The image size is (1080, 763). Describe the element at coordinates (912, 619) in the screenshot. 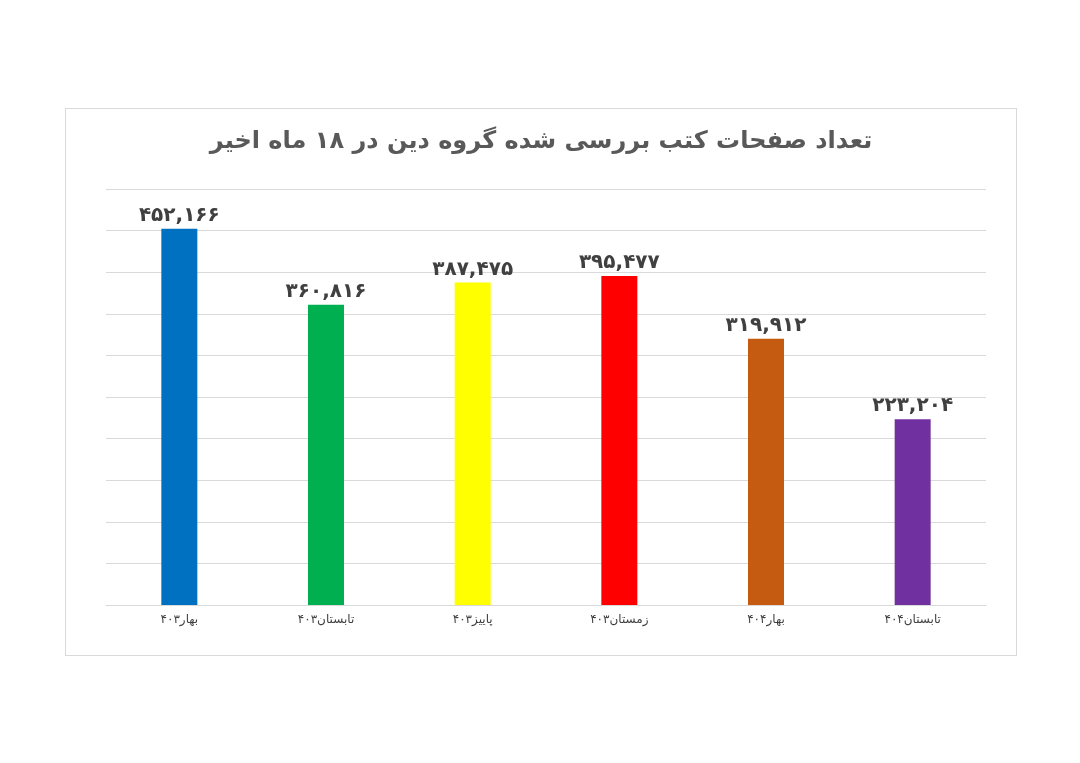

I see `x-tick-label: تابستان۴۰۴` at that location.